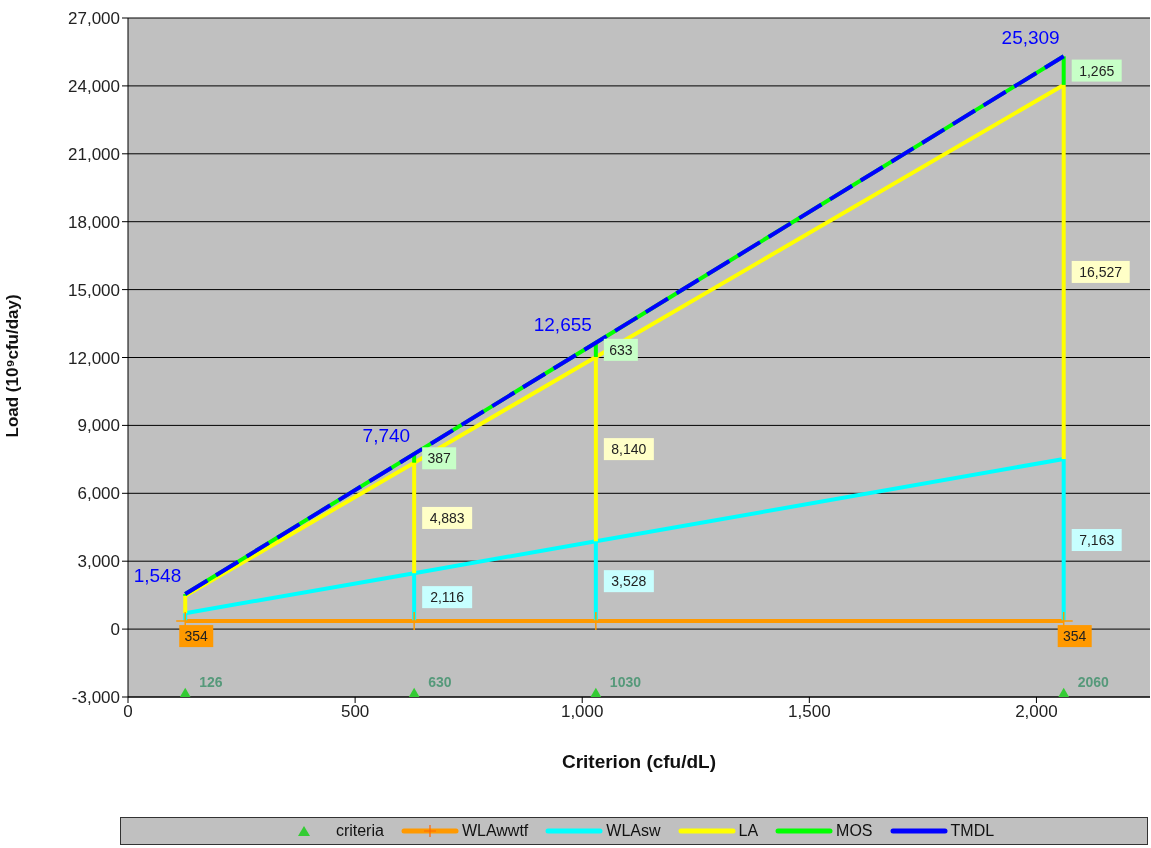 The width and height of the screenshot is (1151, 848). What do you see at coordinates (621, 349) in the screenshot?
I see `annotation: 633` at bounding box center [621, 349].